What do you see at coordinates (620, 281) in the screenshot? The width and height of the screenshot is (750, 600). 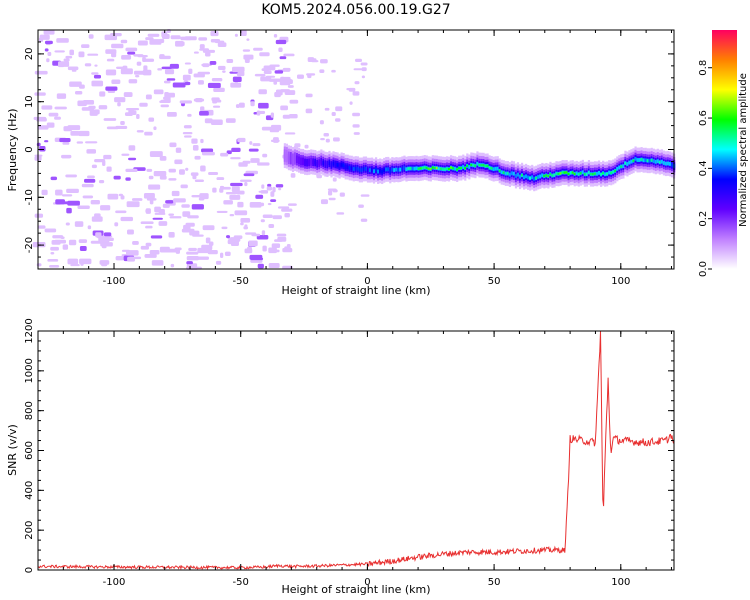 I see `x-tick-label: 100` at bounding box center [620, 281].